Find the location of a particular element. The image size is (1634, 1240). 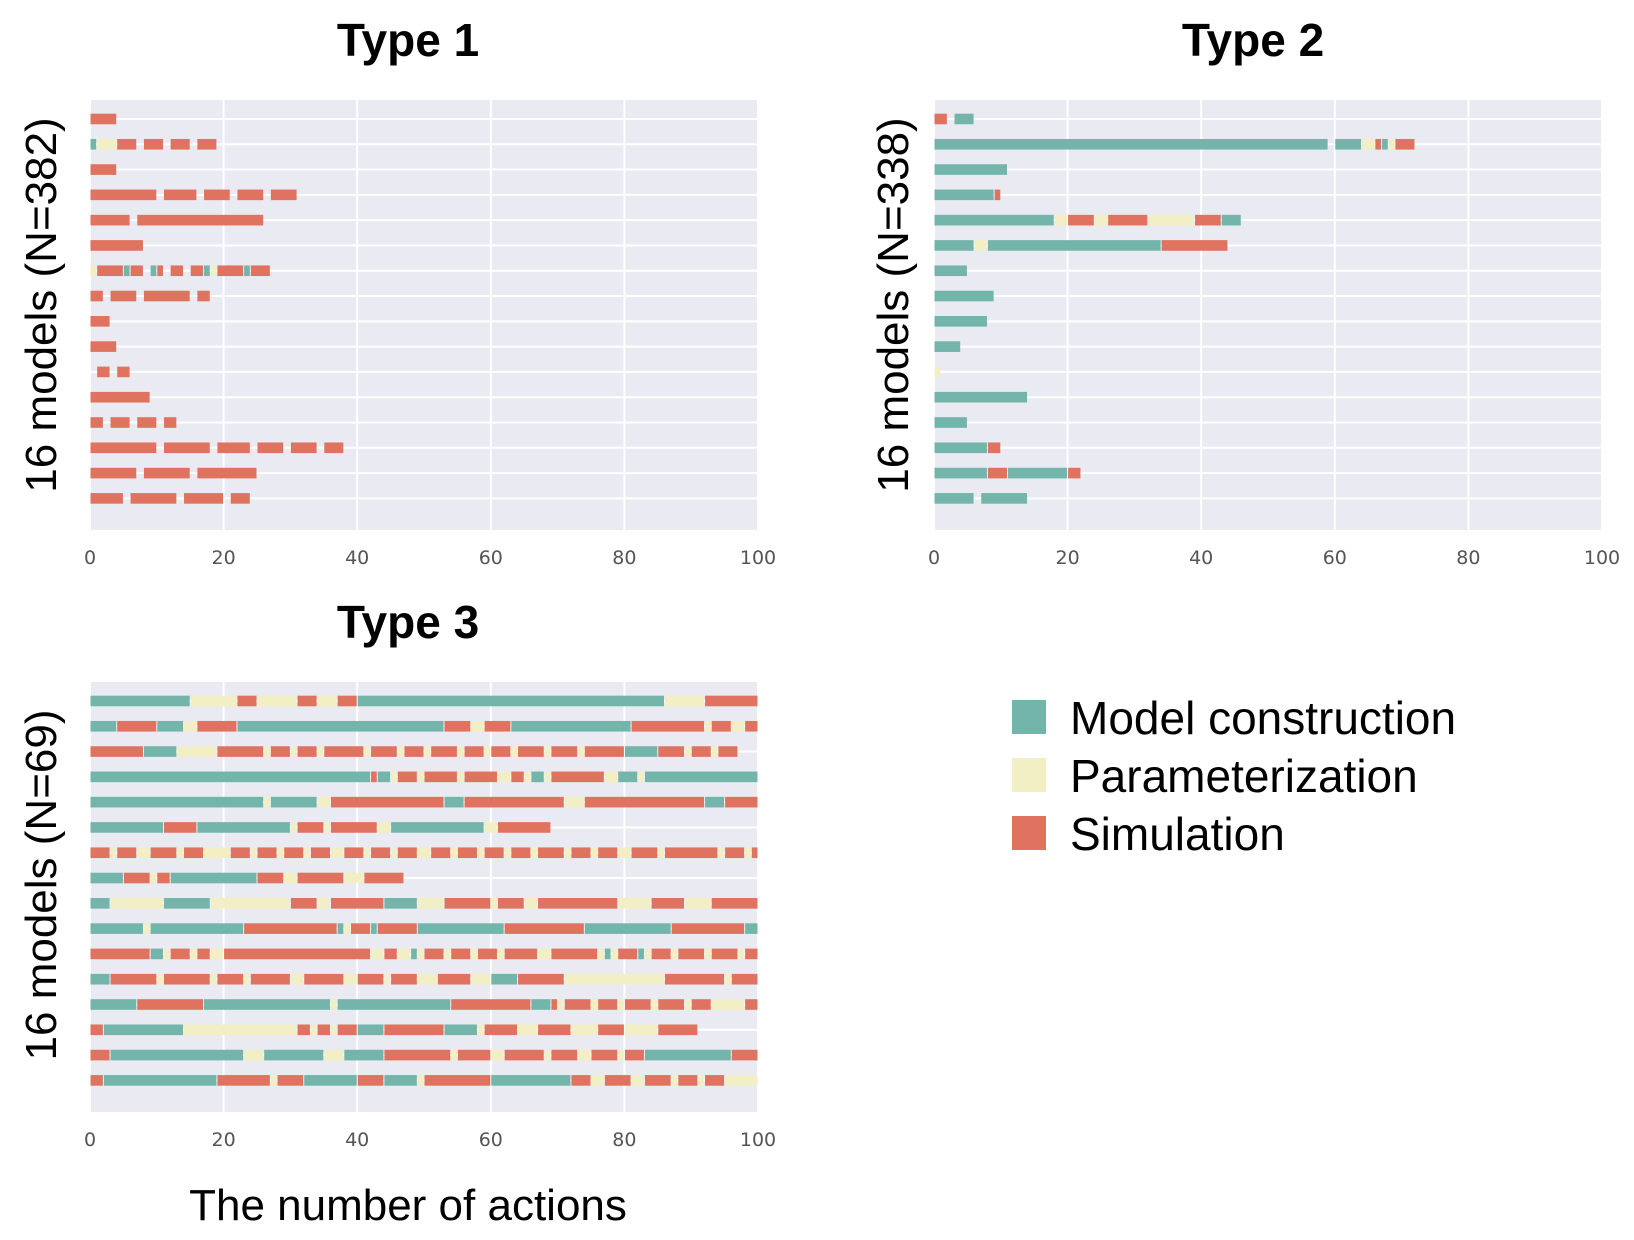

panel-title: Type 1 is located at coordinates (408, 40).